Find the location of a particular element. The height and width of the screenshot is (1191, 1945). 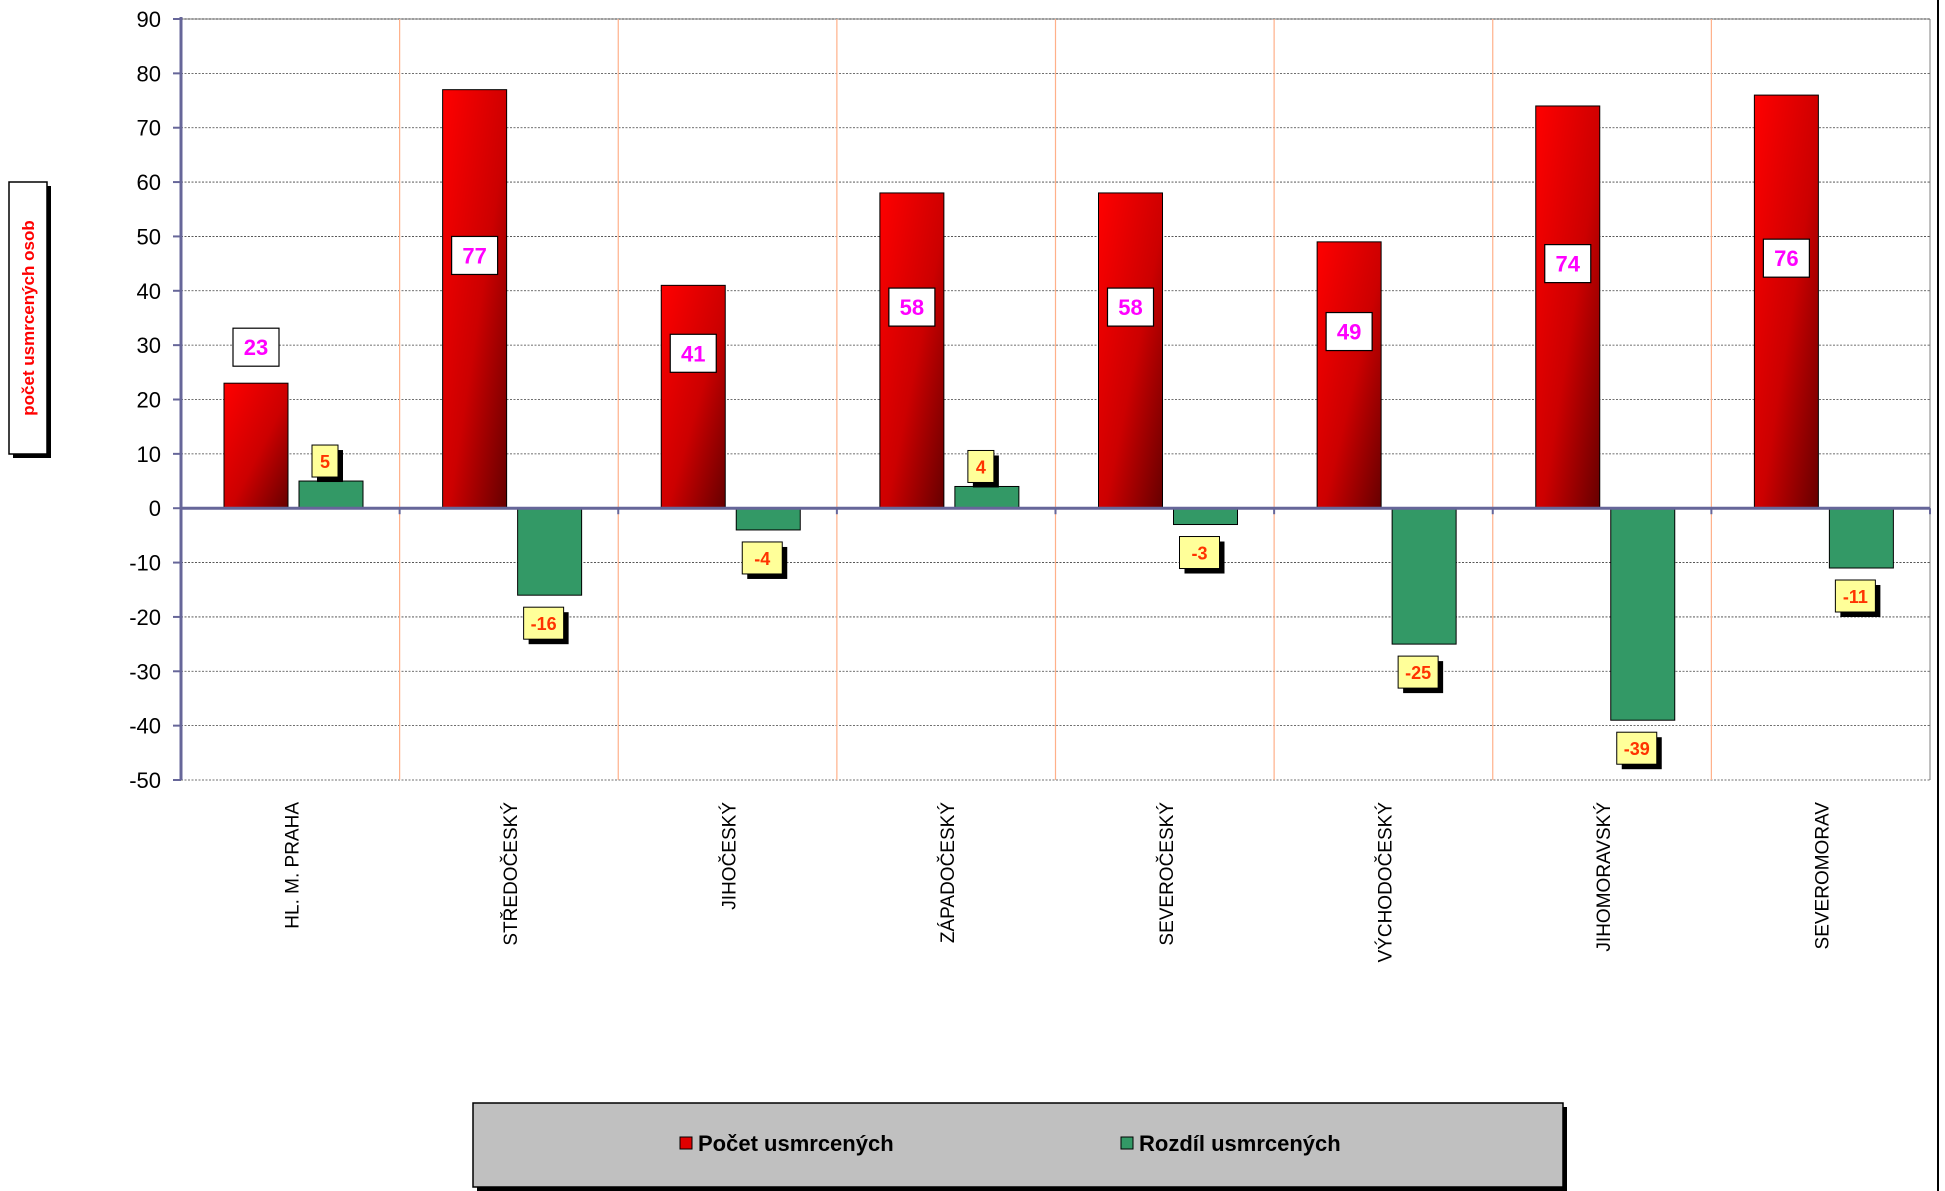

data-label-b: 4 is located at coordinates (981, 467).